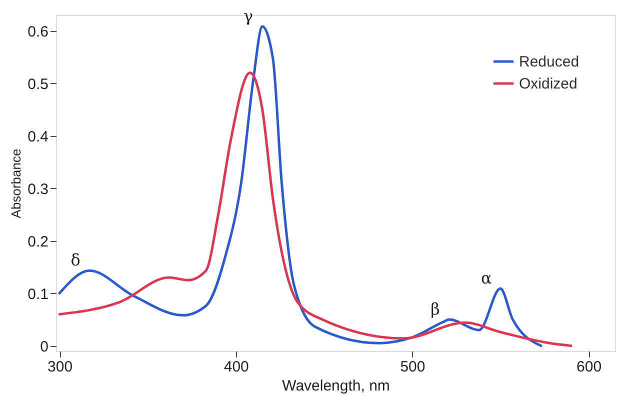  What do you see at coordinates (38, 241) in the screenshot?
I see `y-tick-label: 0.2` at bounding box center [38, 241].